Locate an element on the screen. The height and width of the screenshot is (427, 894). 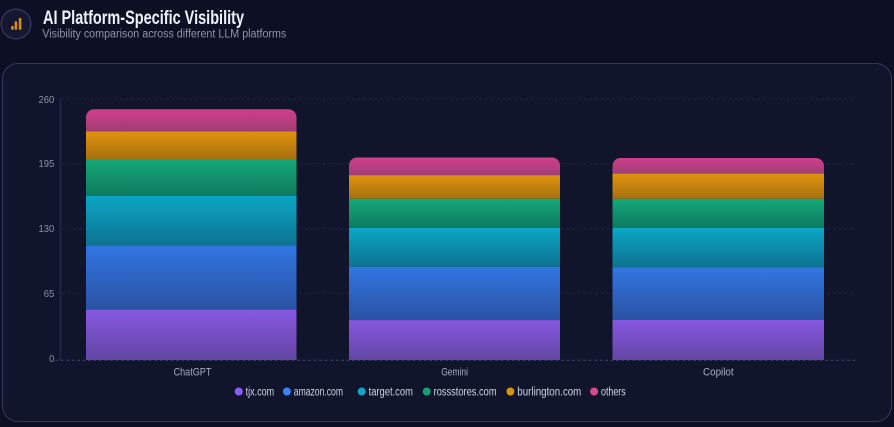
svg-text: 260 is located at coordinates (47, 100).